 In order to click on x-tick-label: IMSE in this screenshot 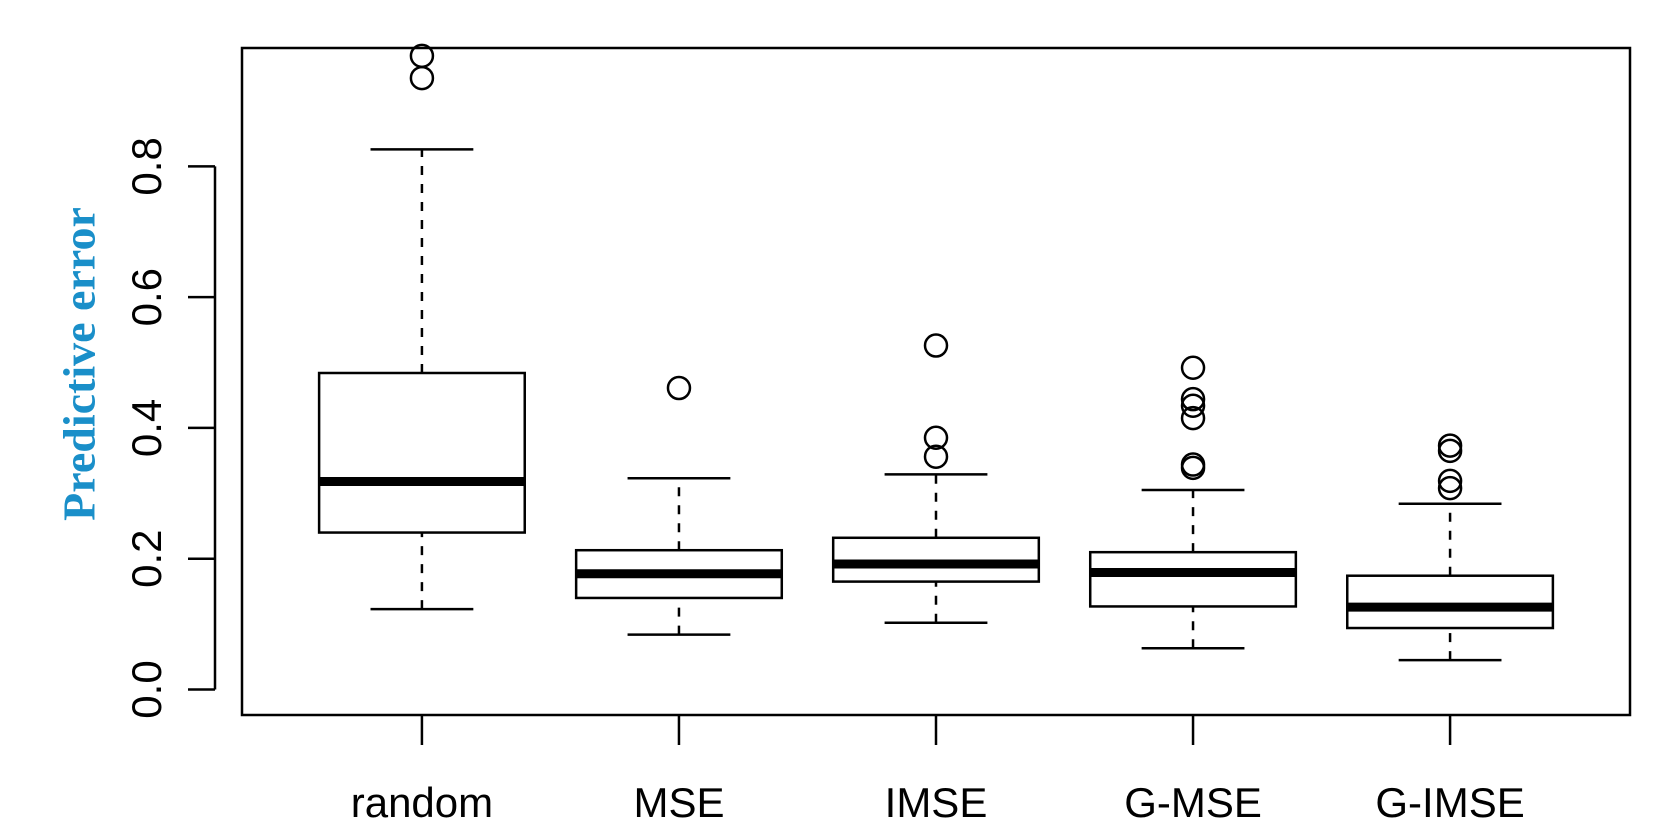, I will do `click(936, 802)`.